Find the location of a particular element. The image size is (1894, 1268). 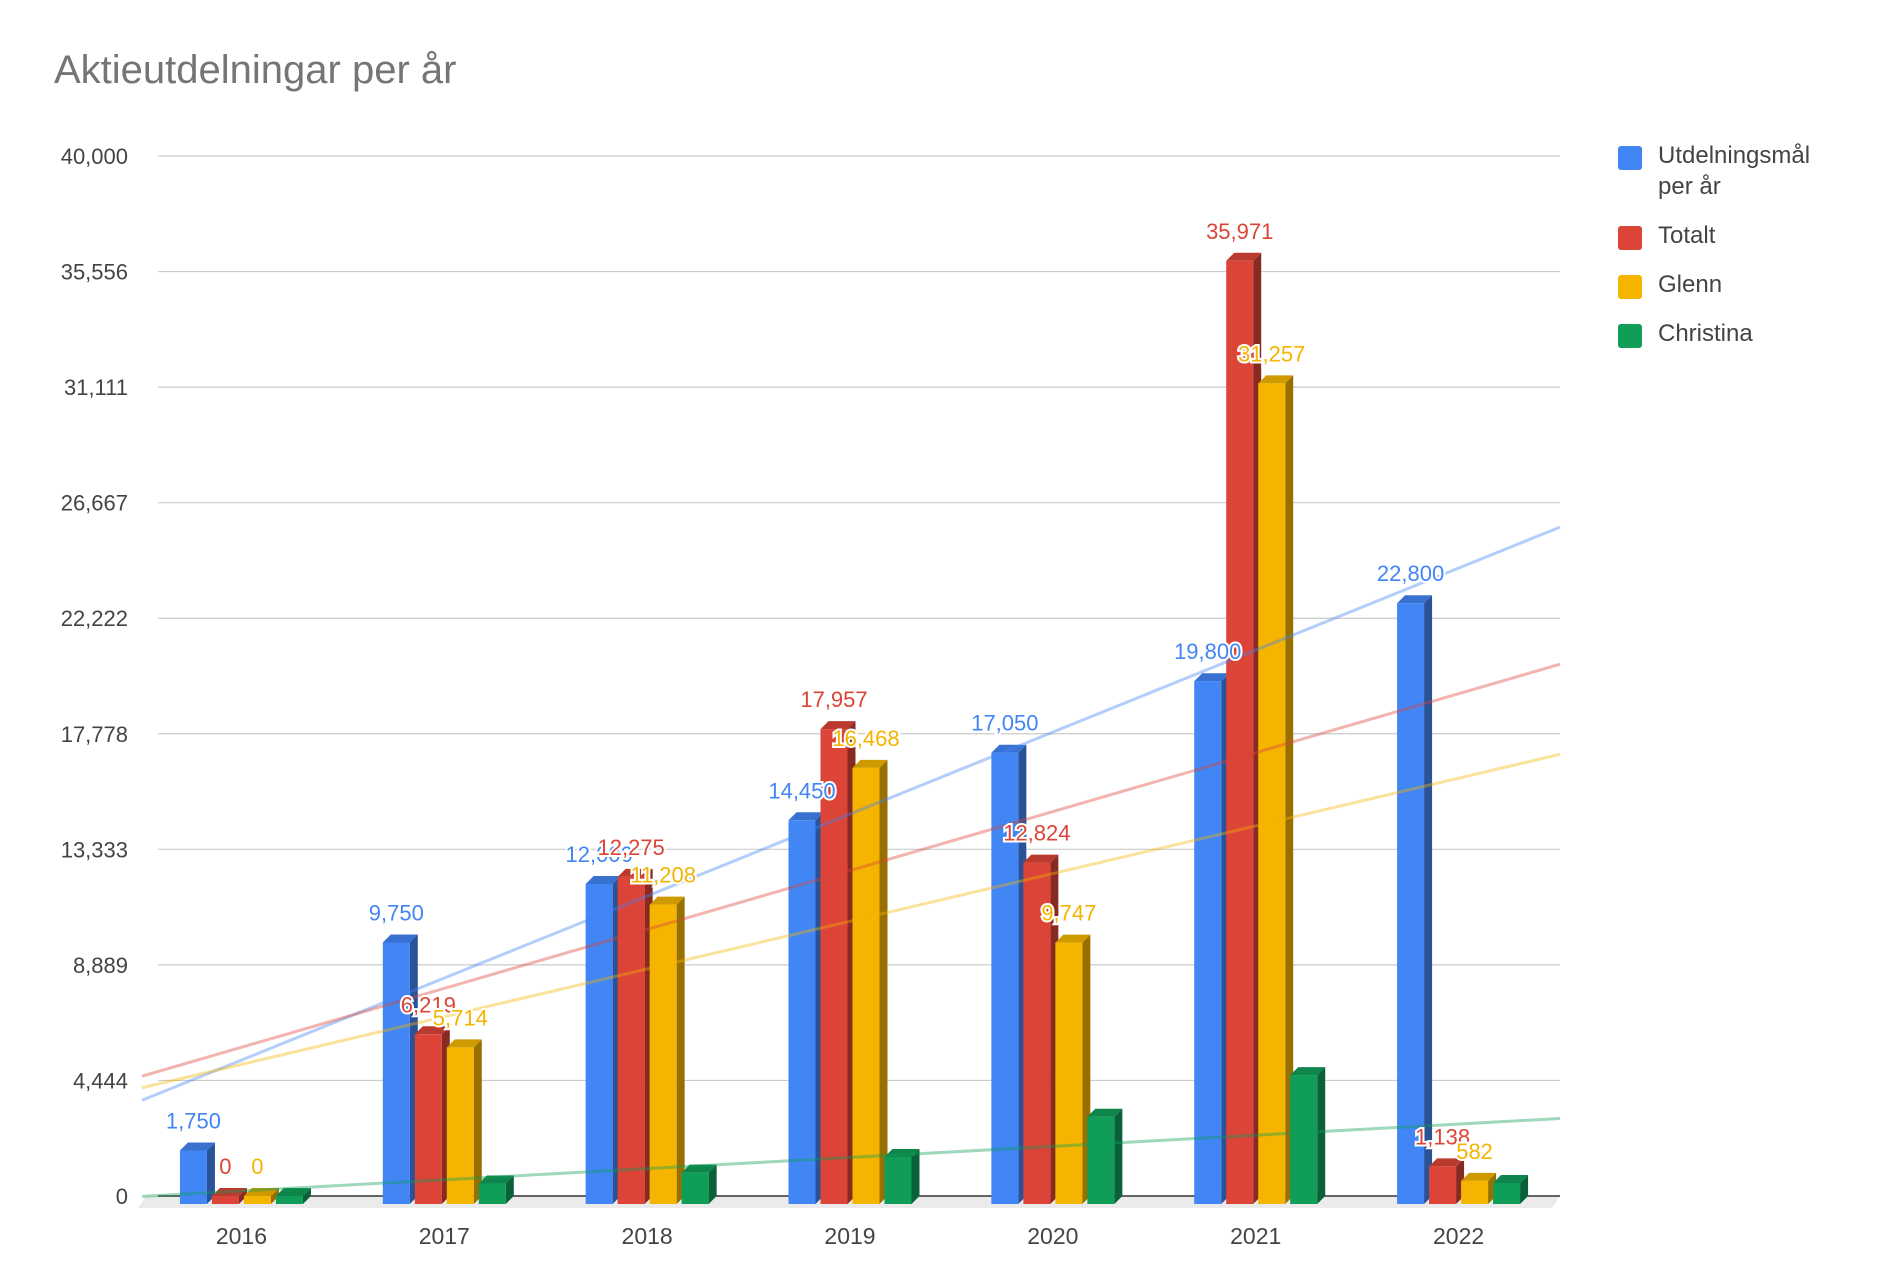

data-label: 582 is located at coordinates (1474, 1151).